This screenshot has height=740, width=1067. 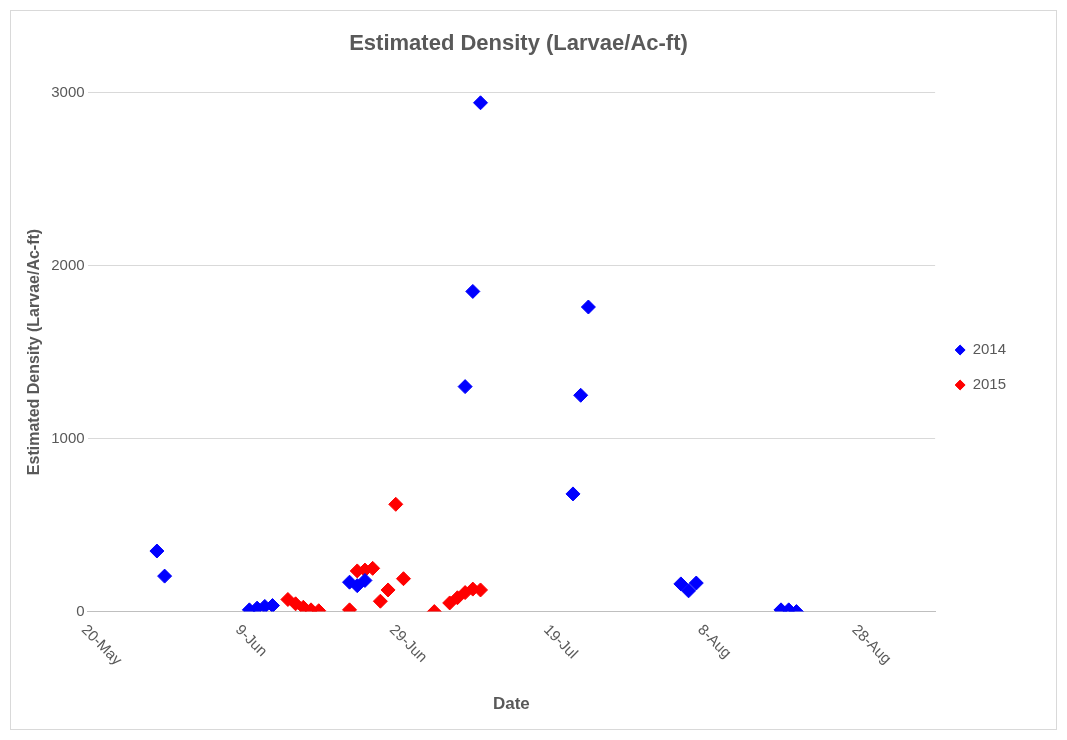 I want to click on y-tick-label: 0, so click(x=80, y=610).